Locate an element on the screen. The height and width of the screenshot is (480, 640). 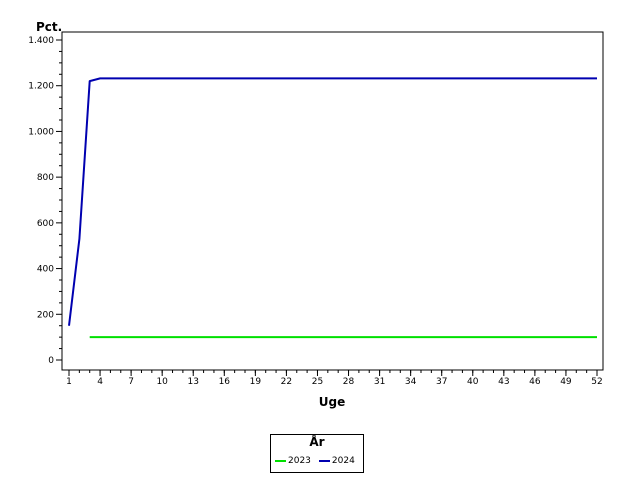
x-tick-label: 43 is located at coordinates (503, 382).